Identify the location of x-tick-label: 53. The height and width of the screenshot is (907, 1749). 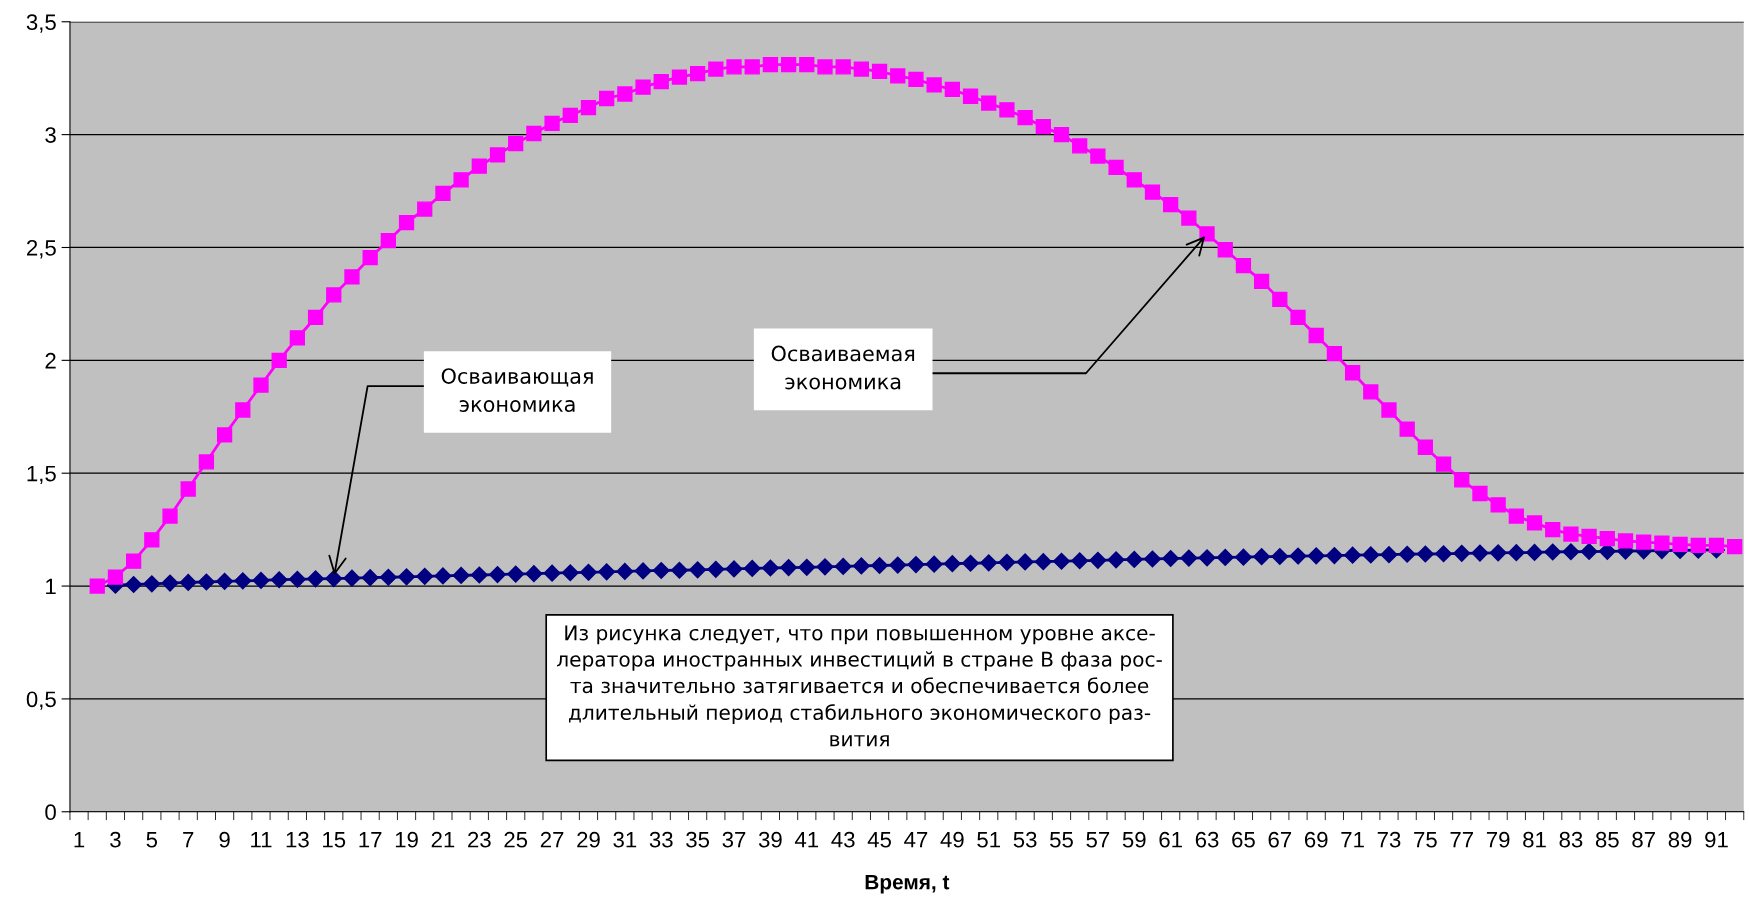
(1025, 839).